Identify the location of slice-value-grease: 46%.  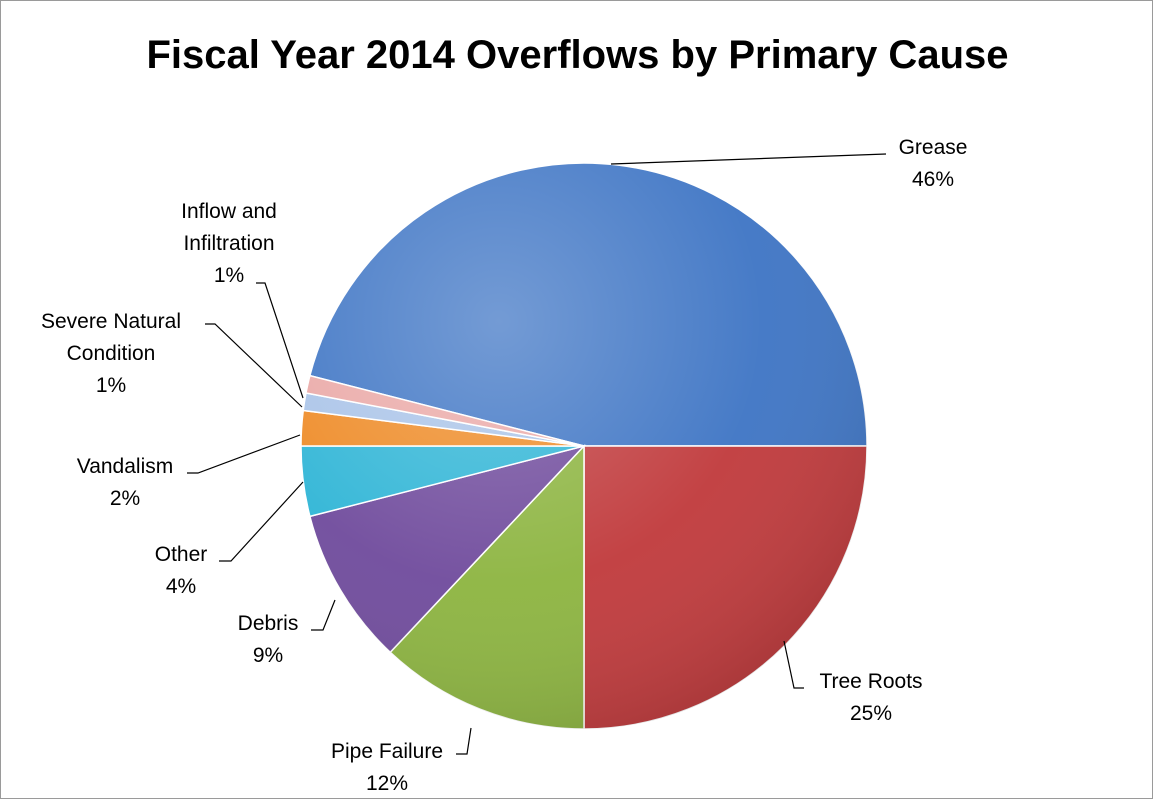
(933, 179).